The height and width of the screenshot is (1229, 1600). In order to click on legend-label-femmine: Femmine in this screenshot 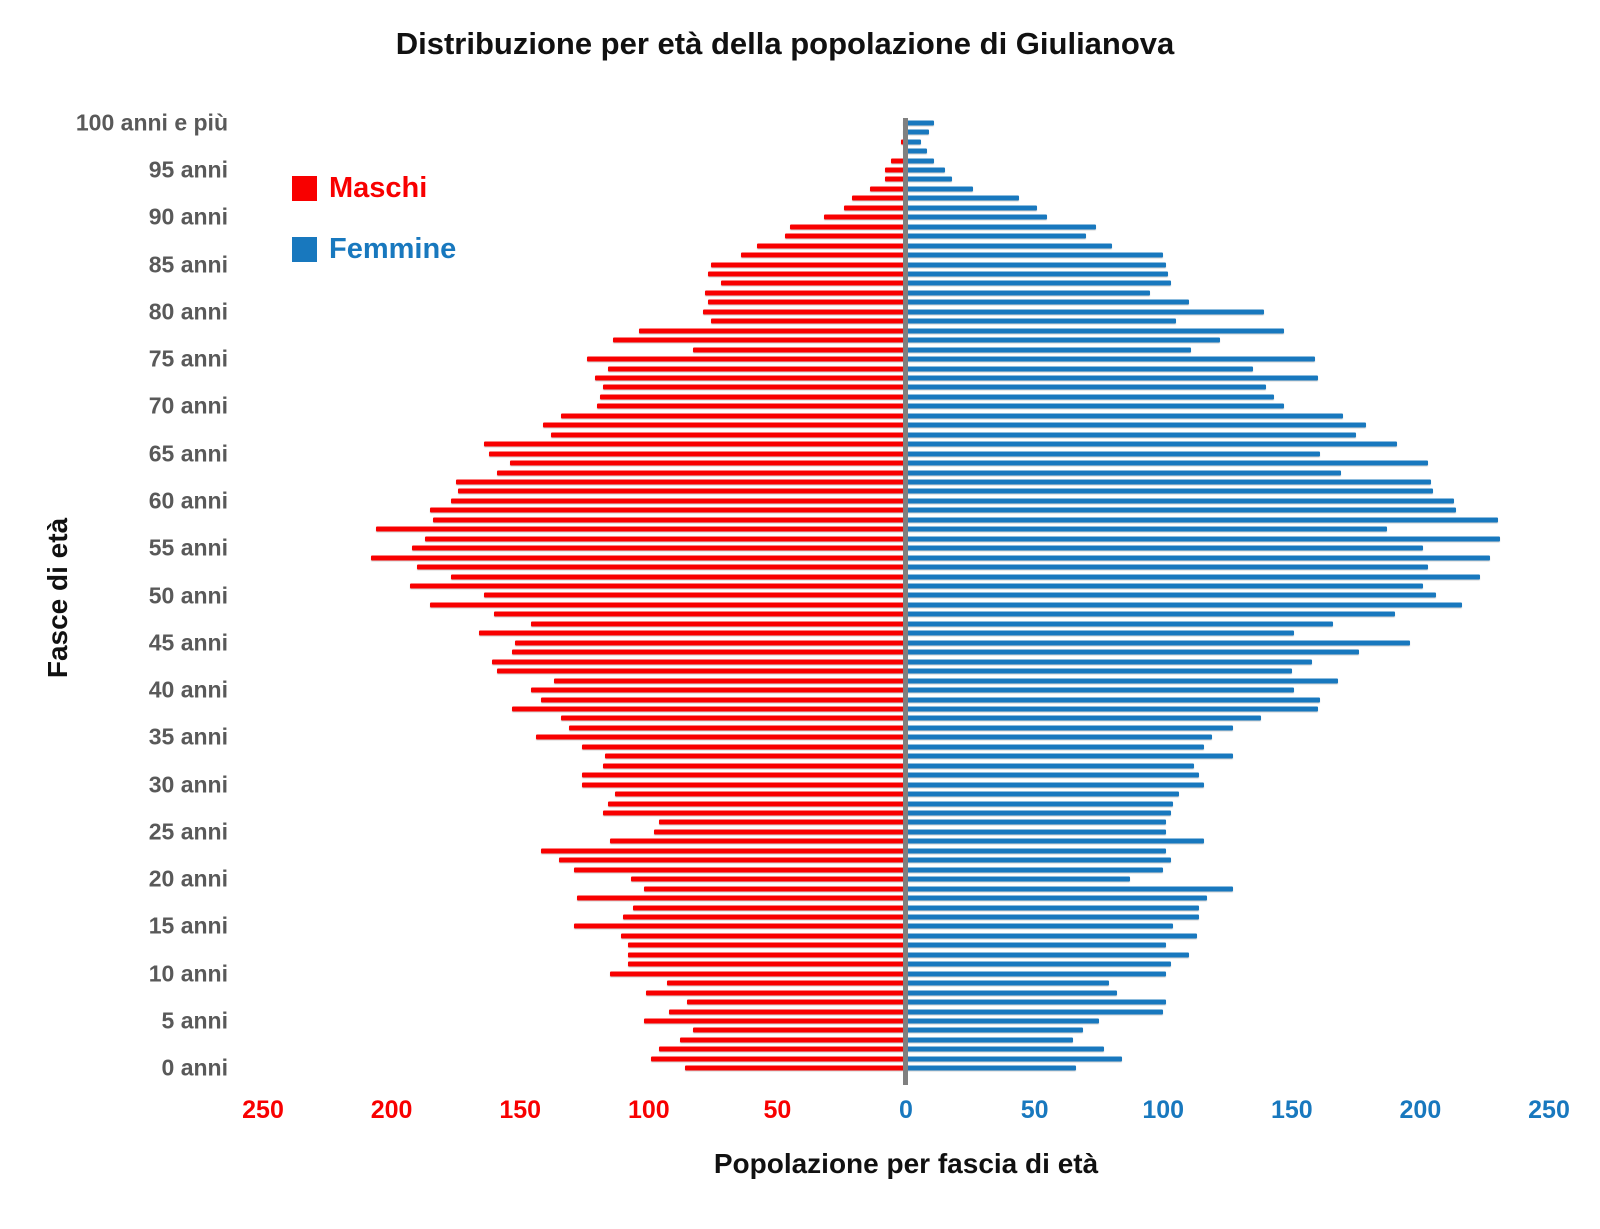, I will do `click(393, 249)`.